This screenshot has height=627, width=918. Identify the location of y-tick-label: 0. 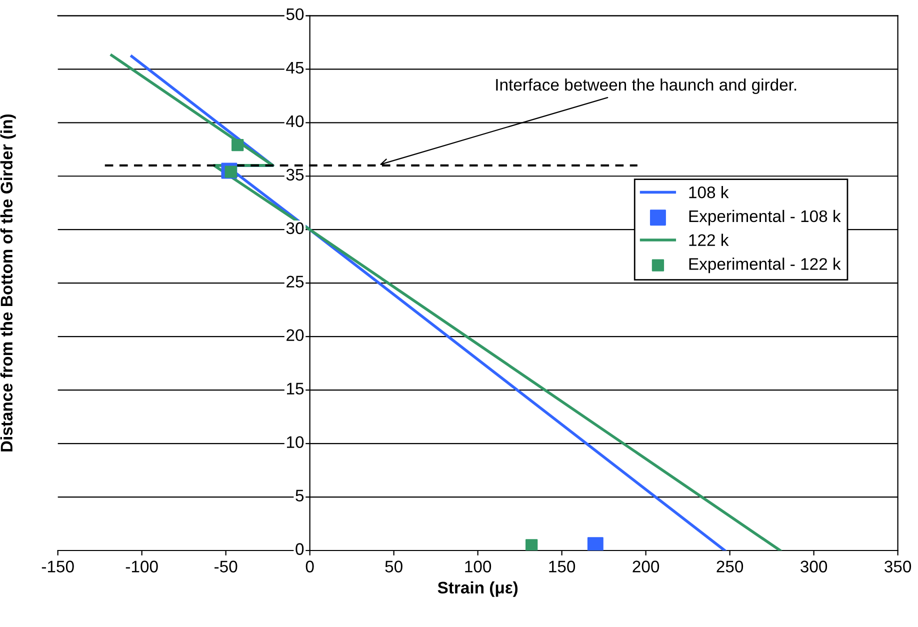
(300, 549).